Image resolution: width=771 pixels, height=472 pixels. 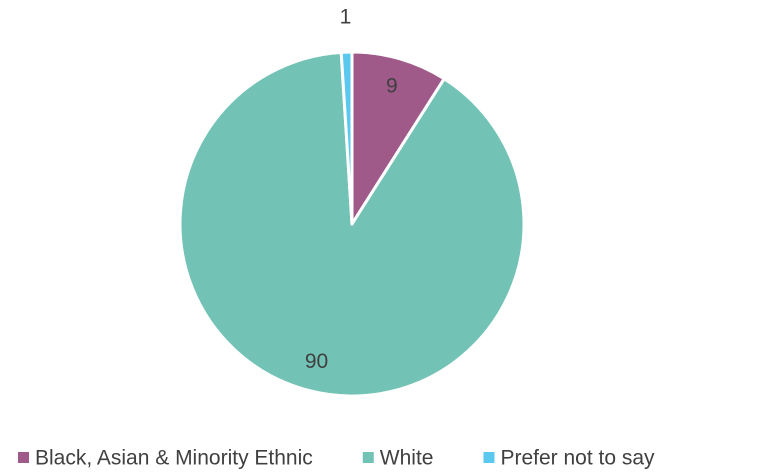 What do you see at coordinates (346, 17) in the screenshot?
I see `data-label: 1` at bounding box center [346, 17].